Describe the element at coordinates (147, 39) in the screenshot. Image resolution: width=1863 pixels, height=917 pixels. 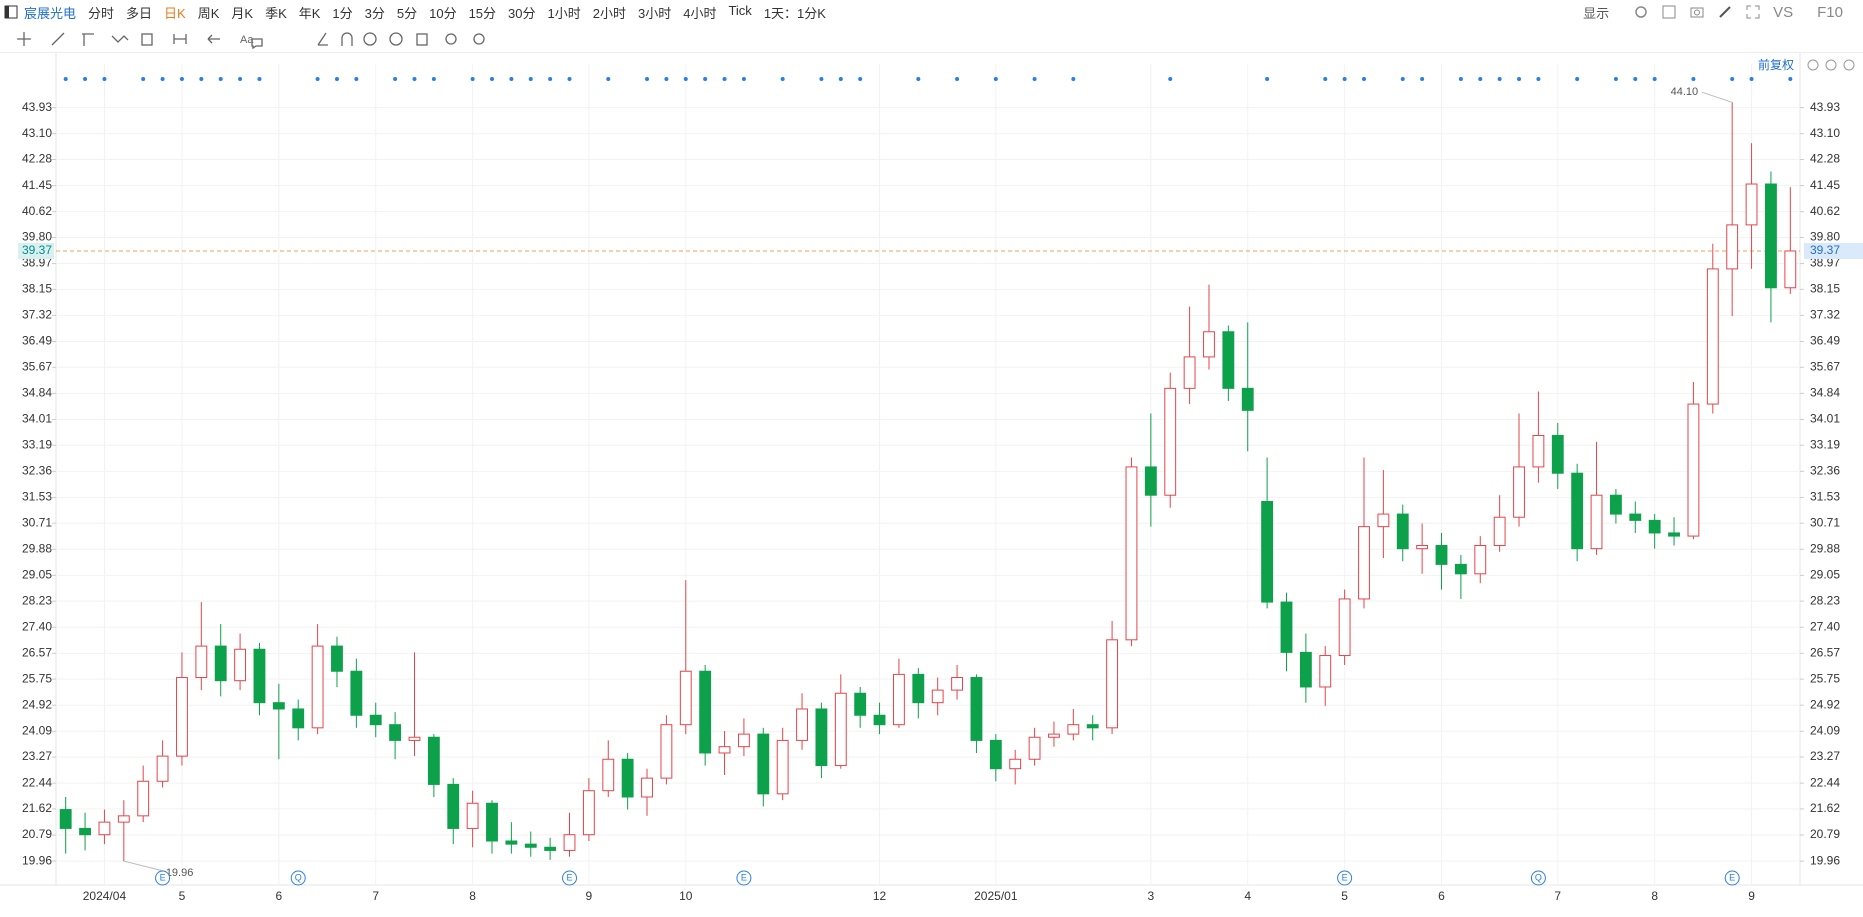
I see `pattern-tool` at that location.